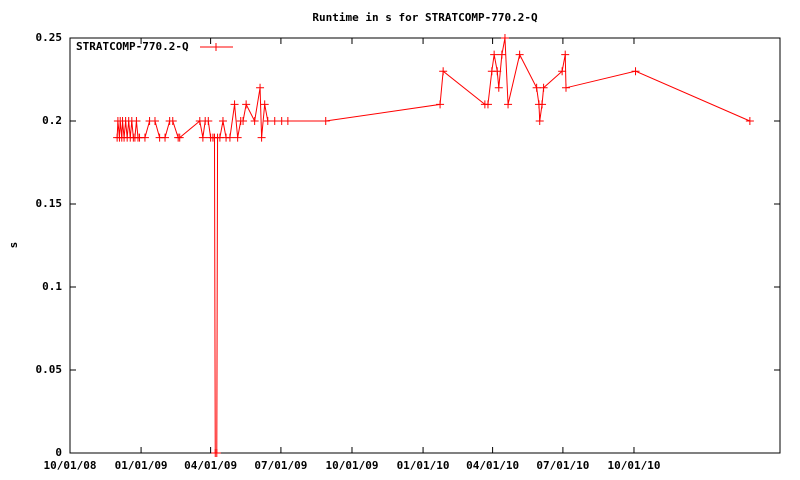  What do you see at coordinates (280, 465) in the screenshot?
I see `x-tick-label: 07/01/09` at bounding box center [280, 465].